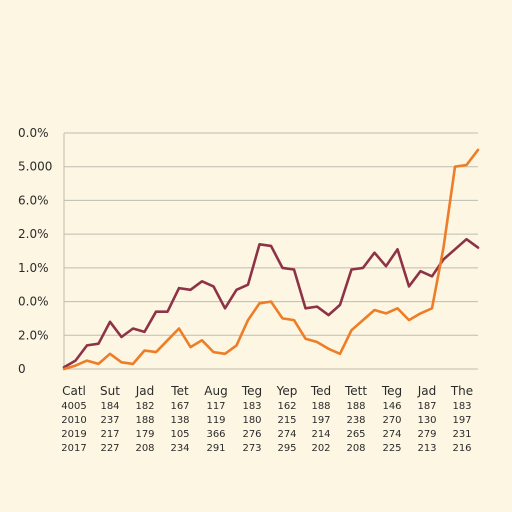  Describe the element at coordinates (286, 448) in the screenshot. I see `x-value-label: 295` at that location.